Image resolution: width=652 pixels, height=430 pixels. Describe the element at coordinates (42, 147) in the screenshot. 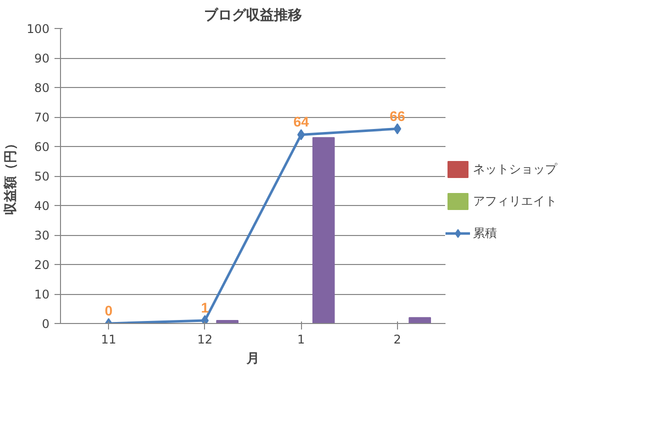

I see `y-tick-label: 60` at that location.